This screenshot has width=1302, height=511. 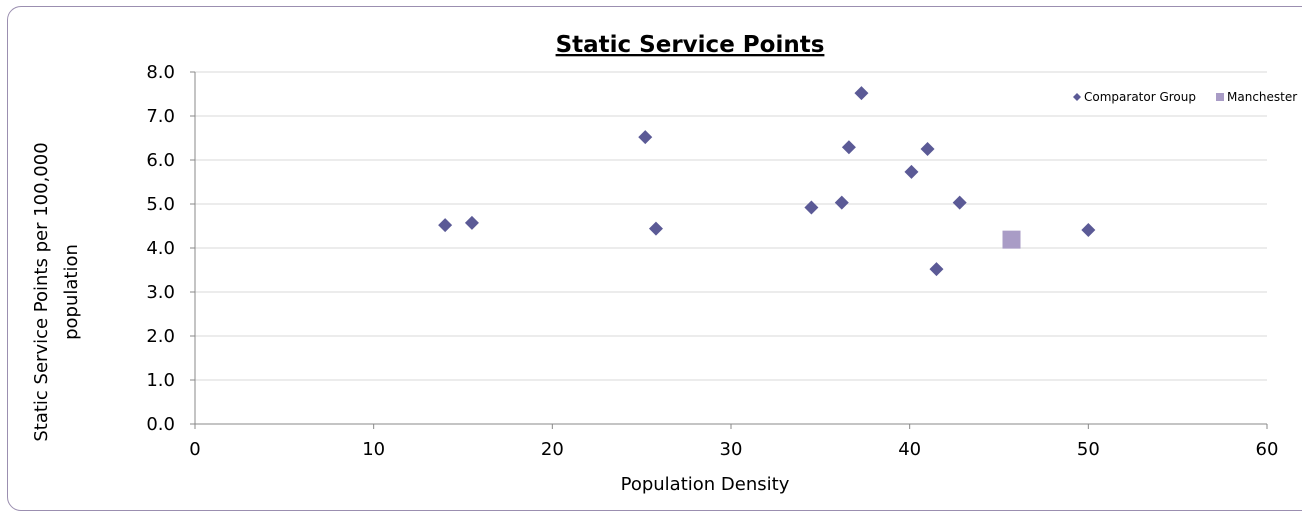 What do you see at coordinates (1077, 97) in the screenshot?
I see `legend-marker-comparator-group` at bounding box center [1077, 97].